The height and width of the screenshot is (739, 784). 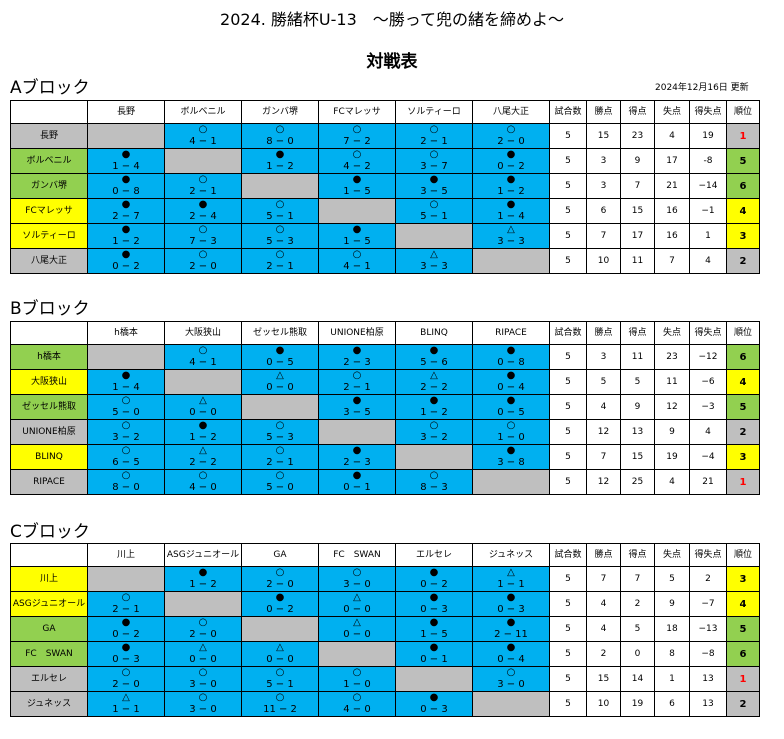 I want to click on stat-cell: 2, so click(x=603, y=654).